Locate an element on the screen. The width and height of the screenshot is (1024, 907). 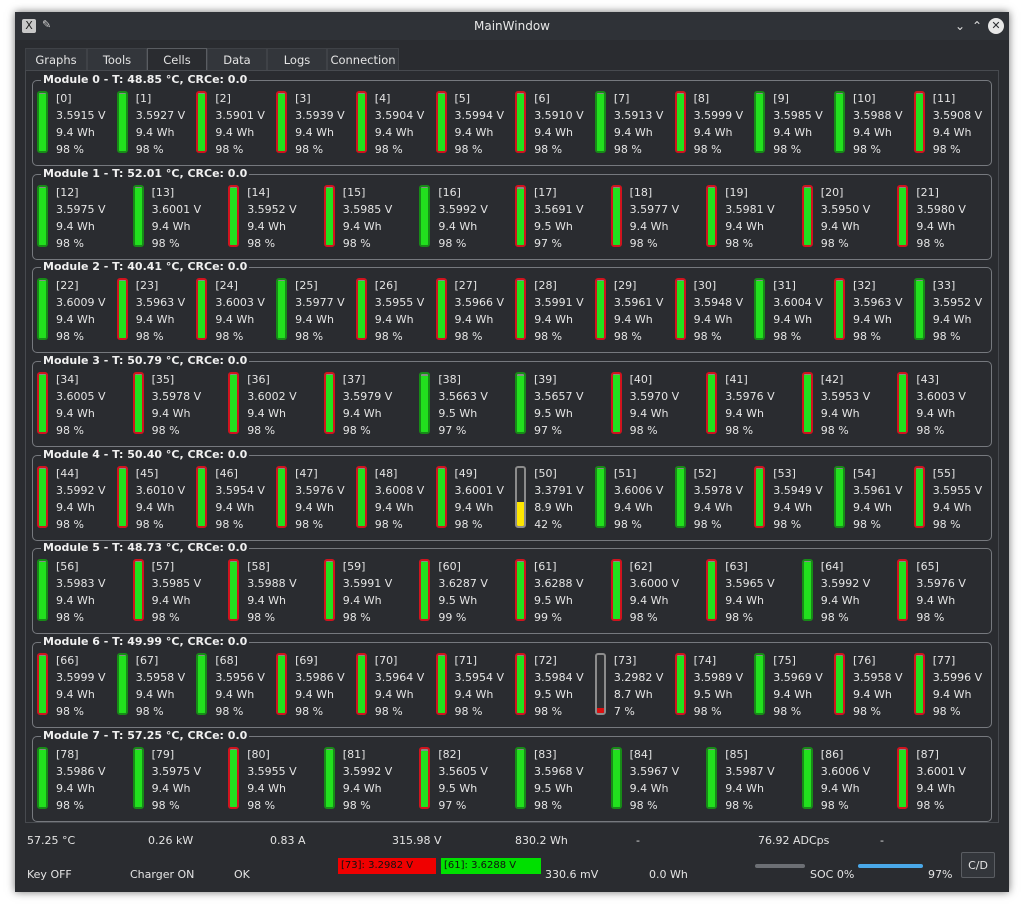
pin-icon: ✎ is located at coordinates (47, 24).